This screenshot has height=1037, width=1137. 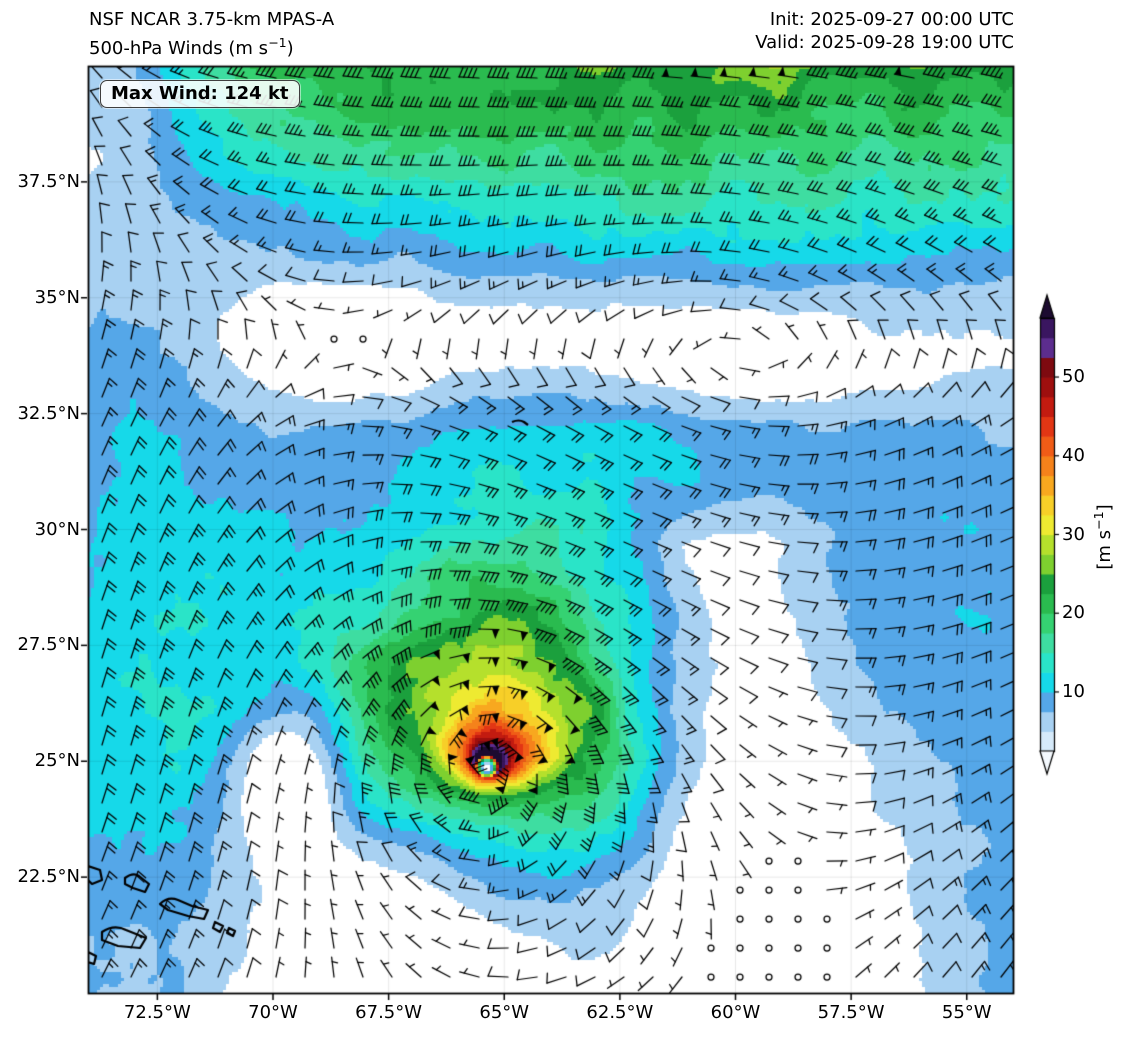 I want to click on colorbar-tick-label: 10, so click(x=1073, y=691).